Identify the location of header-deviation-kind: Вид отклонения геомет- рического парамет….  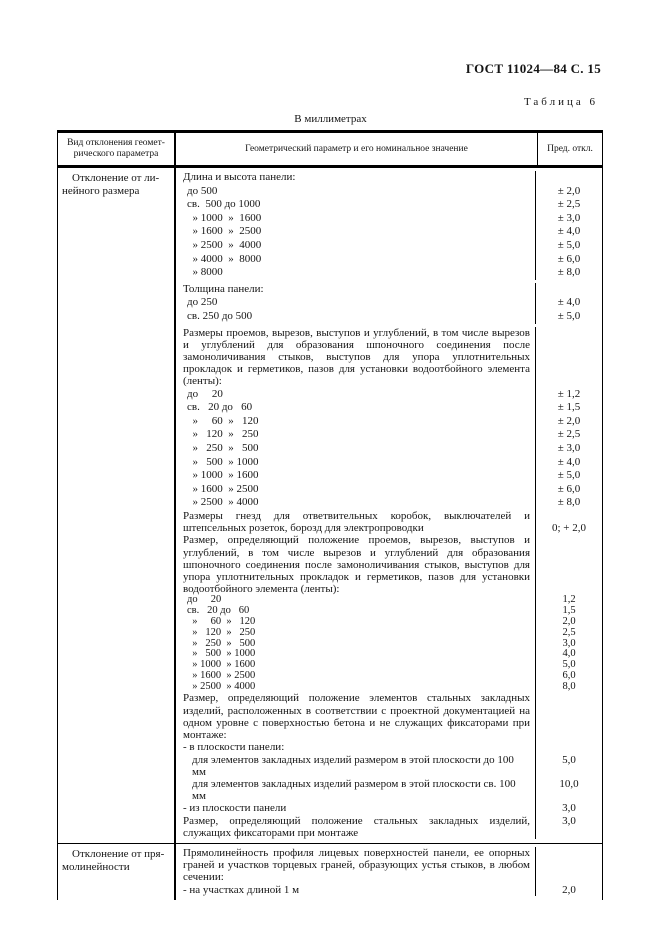
(117, 149).